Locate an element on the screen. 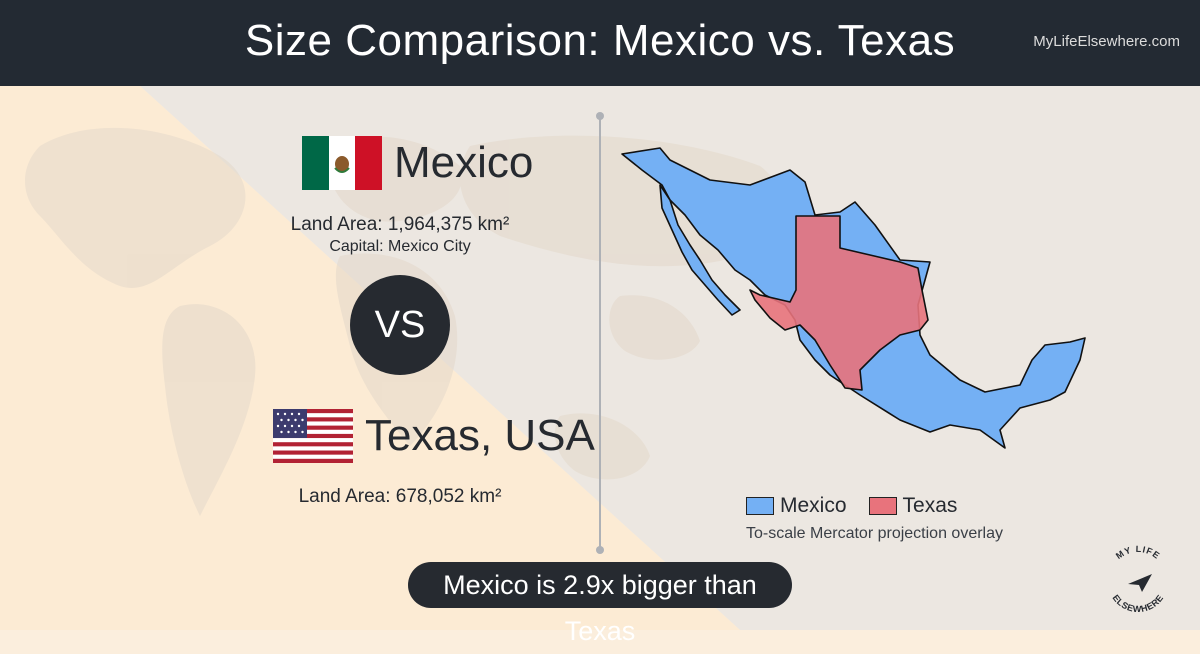  divider-bottom-dot is located at coordinates (600, 550).